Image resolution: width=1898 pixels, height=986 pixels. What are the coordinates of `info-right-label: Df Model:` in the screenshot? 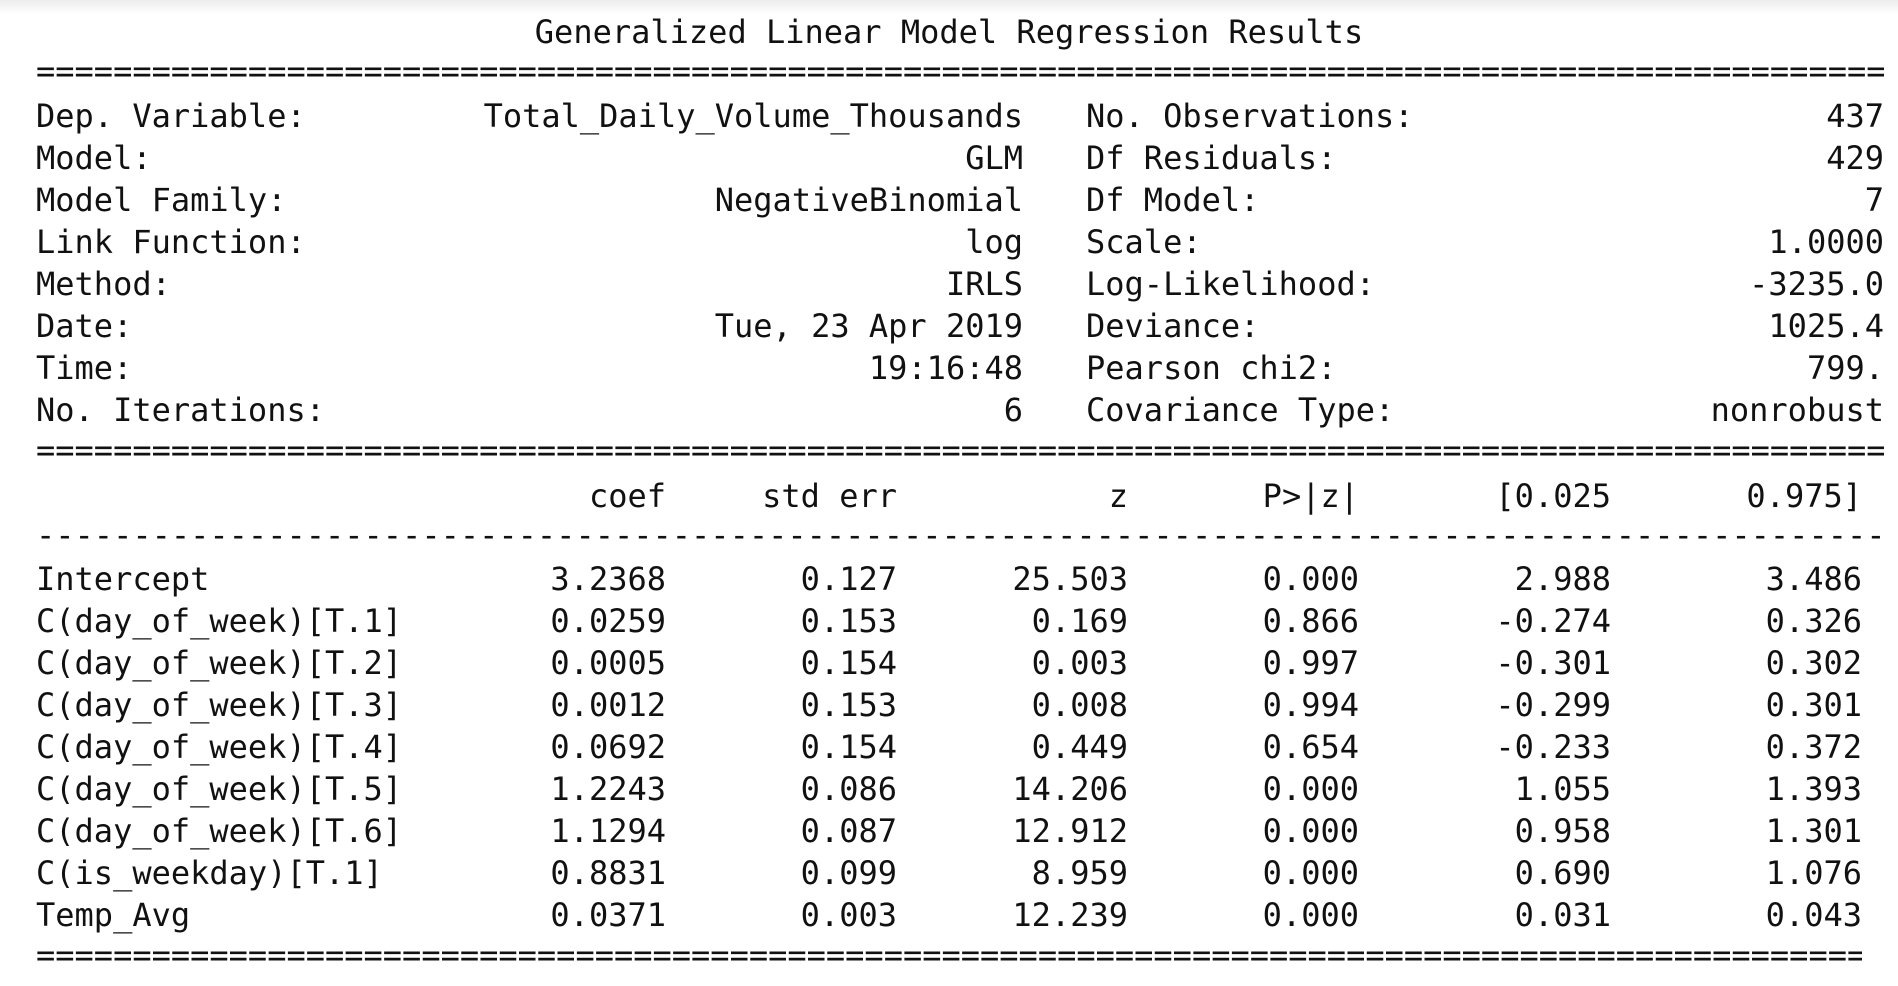 It's located at (1173, 200).